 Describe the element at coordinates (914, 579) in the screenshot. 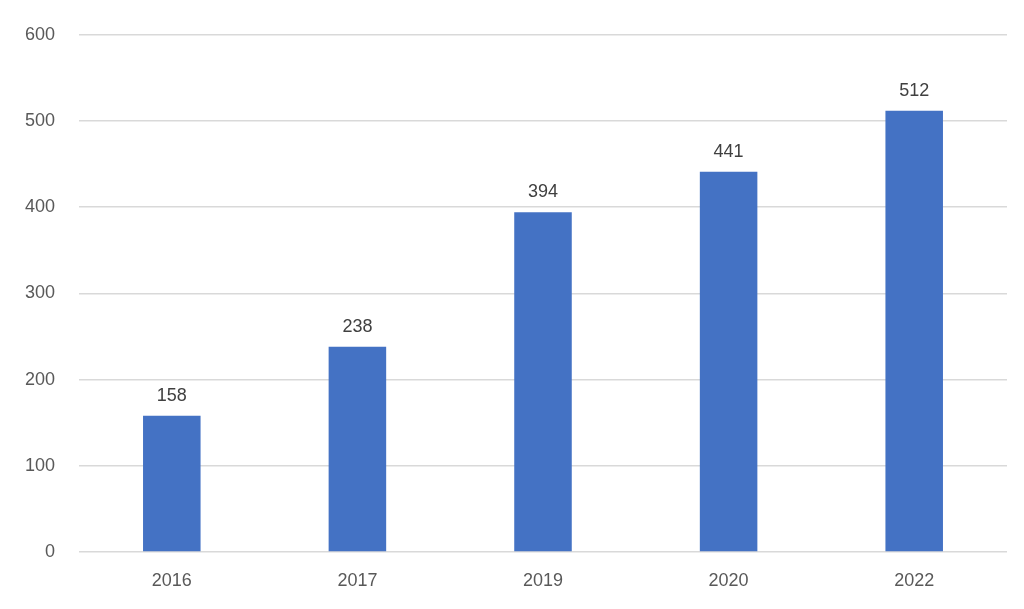

I see `x-tick-label: 2022` at that location.